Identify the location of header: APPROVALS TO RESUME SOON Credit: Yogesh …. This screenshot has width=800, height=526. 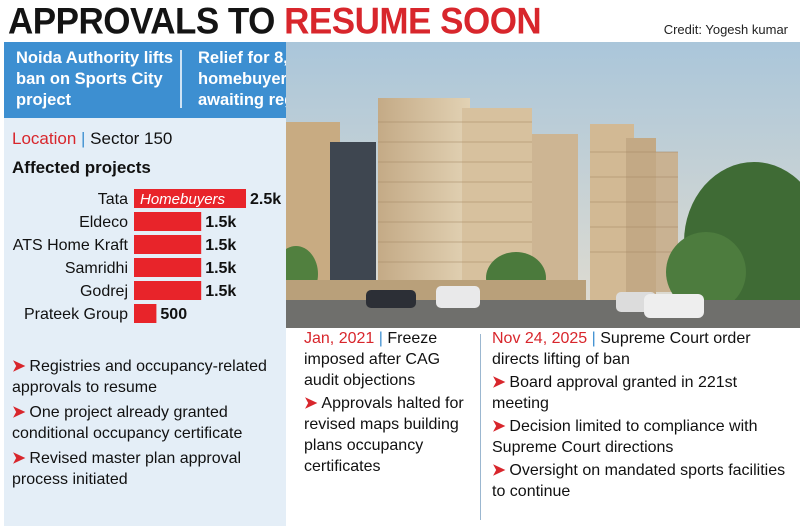
(400, 21).